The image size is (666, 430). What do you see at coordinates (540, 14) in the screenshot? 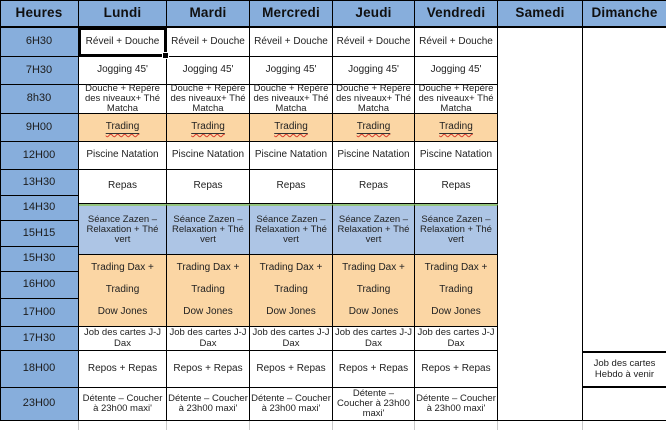
I see `header-samedi: Samedi` at bounding box center [540, 14].